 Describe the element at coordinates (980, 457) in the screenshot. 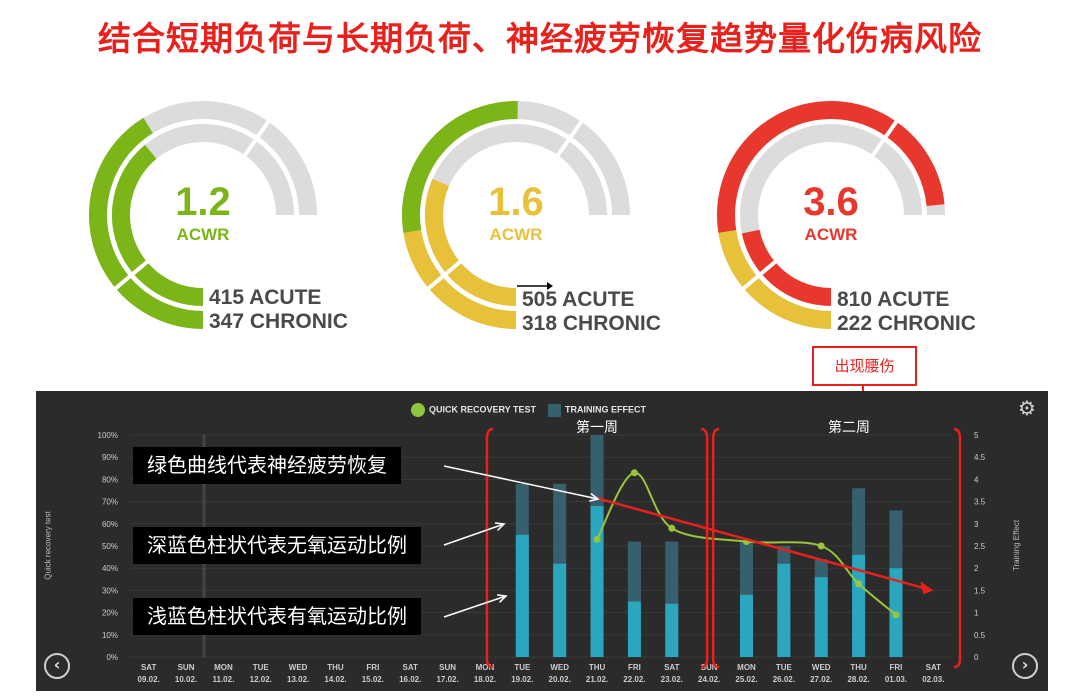

I see `y-tick-right: 4.5` at that location.